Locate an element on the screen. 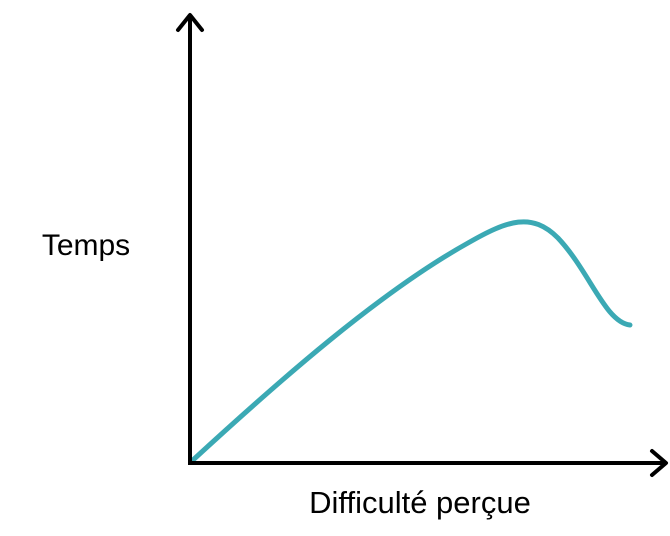 The width and height of the screenshot is (670, 536). y-axis-label: Temps is located at coordinates (86, 245).